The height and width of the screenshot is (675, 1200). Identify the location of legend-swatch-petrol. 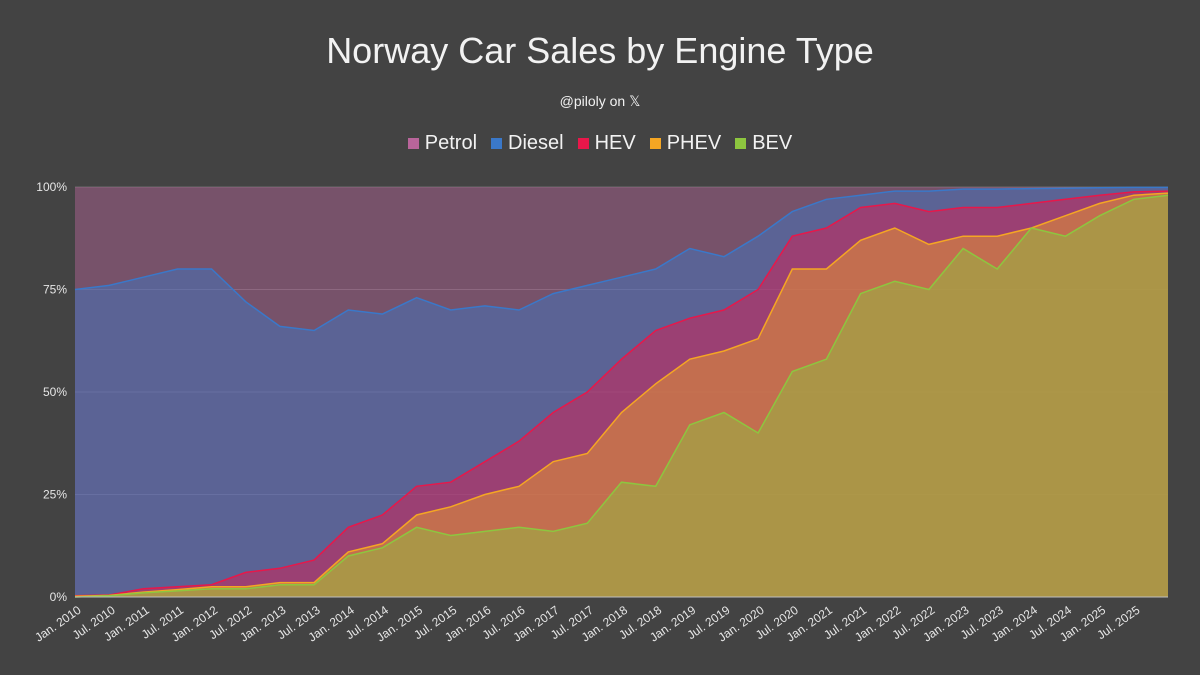
(413, 143).